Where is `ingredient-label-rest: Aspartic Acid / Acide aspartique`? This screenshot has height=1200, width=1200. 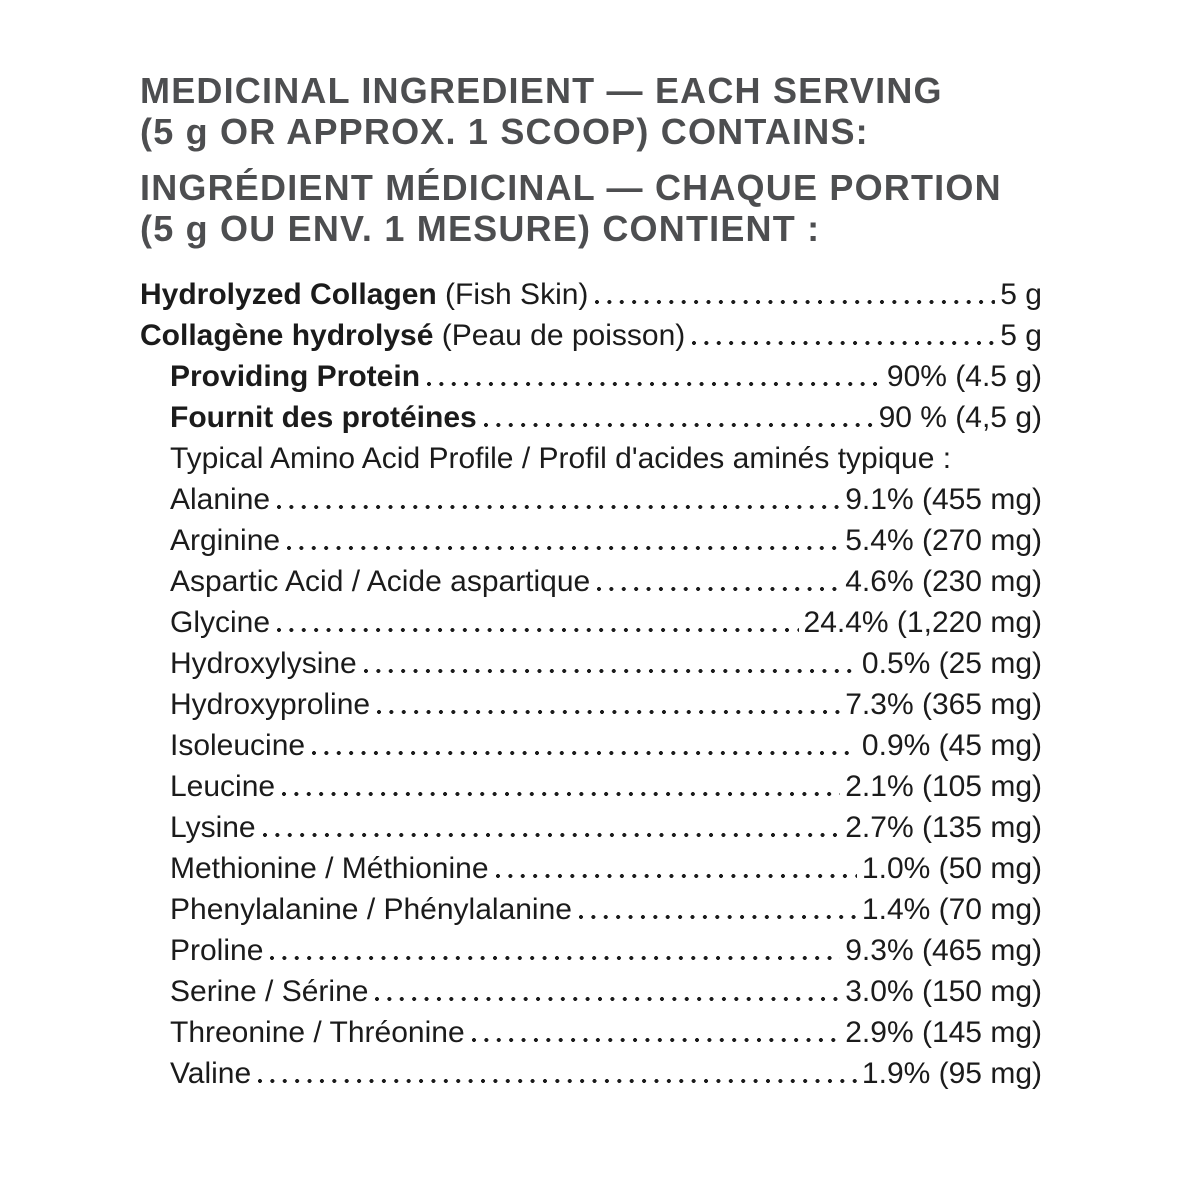
ingredient-label-rest: Aspartic Acid / Acide aspartique is located at coordinates (380, 581).